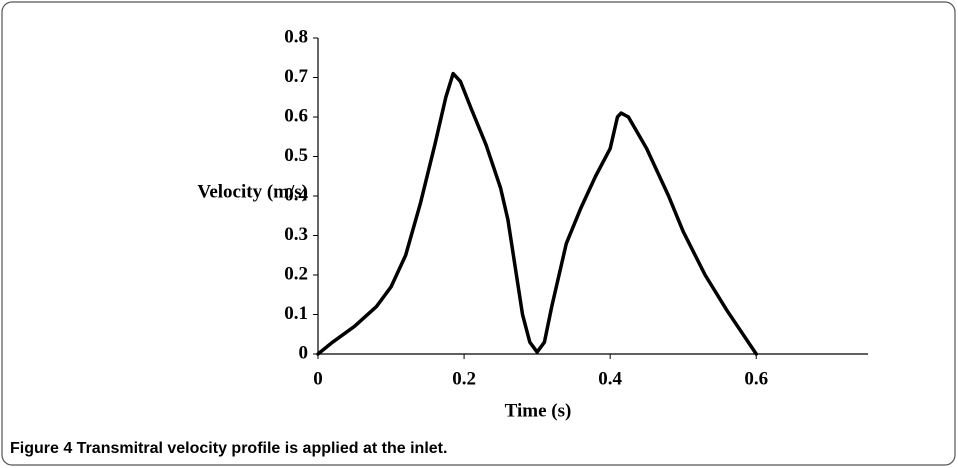  Describe the element at coordinates (296, 155) in the screenshot. I see `y-tick-label: 0.5` at that location.